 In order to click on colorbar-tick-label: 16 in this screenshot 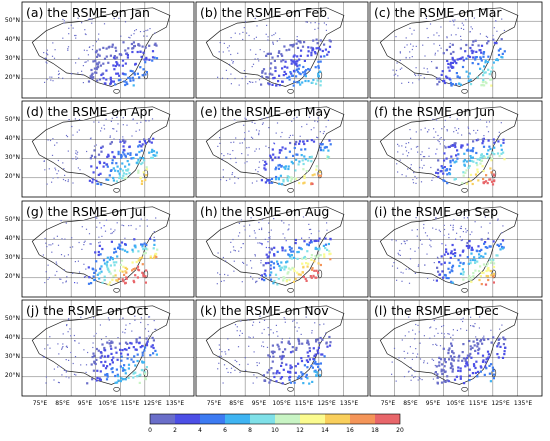, I will do `click(350, 430)`.